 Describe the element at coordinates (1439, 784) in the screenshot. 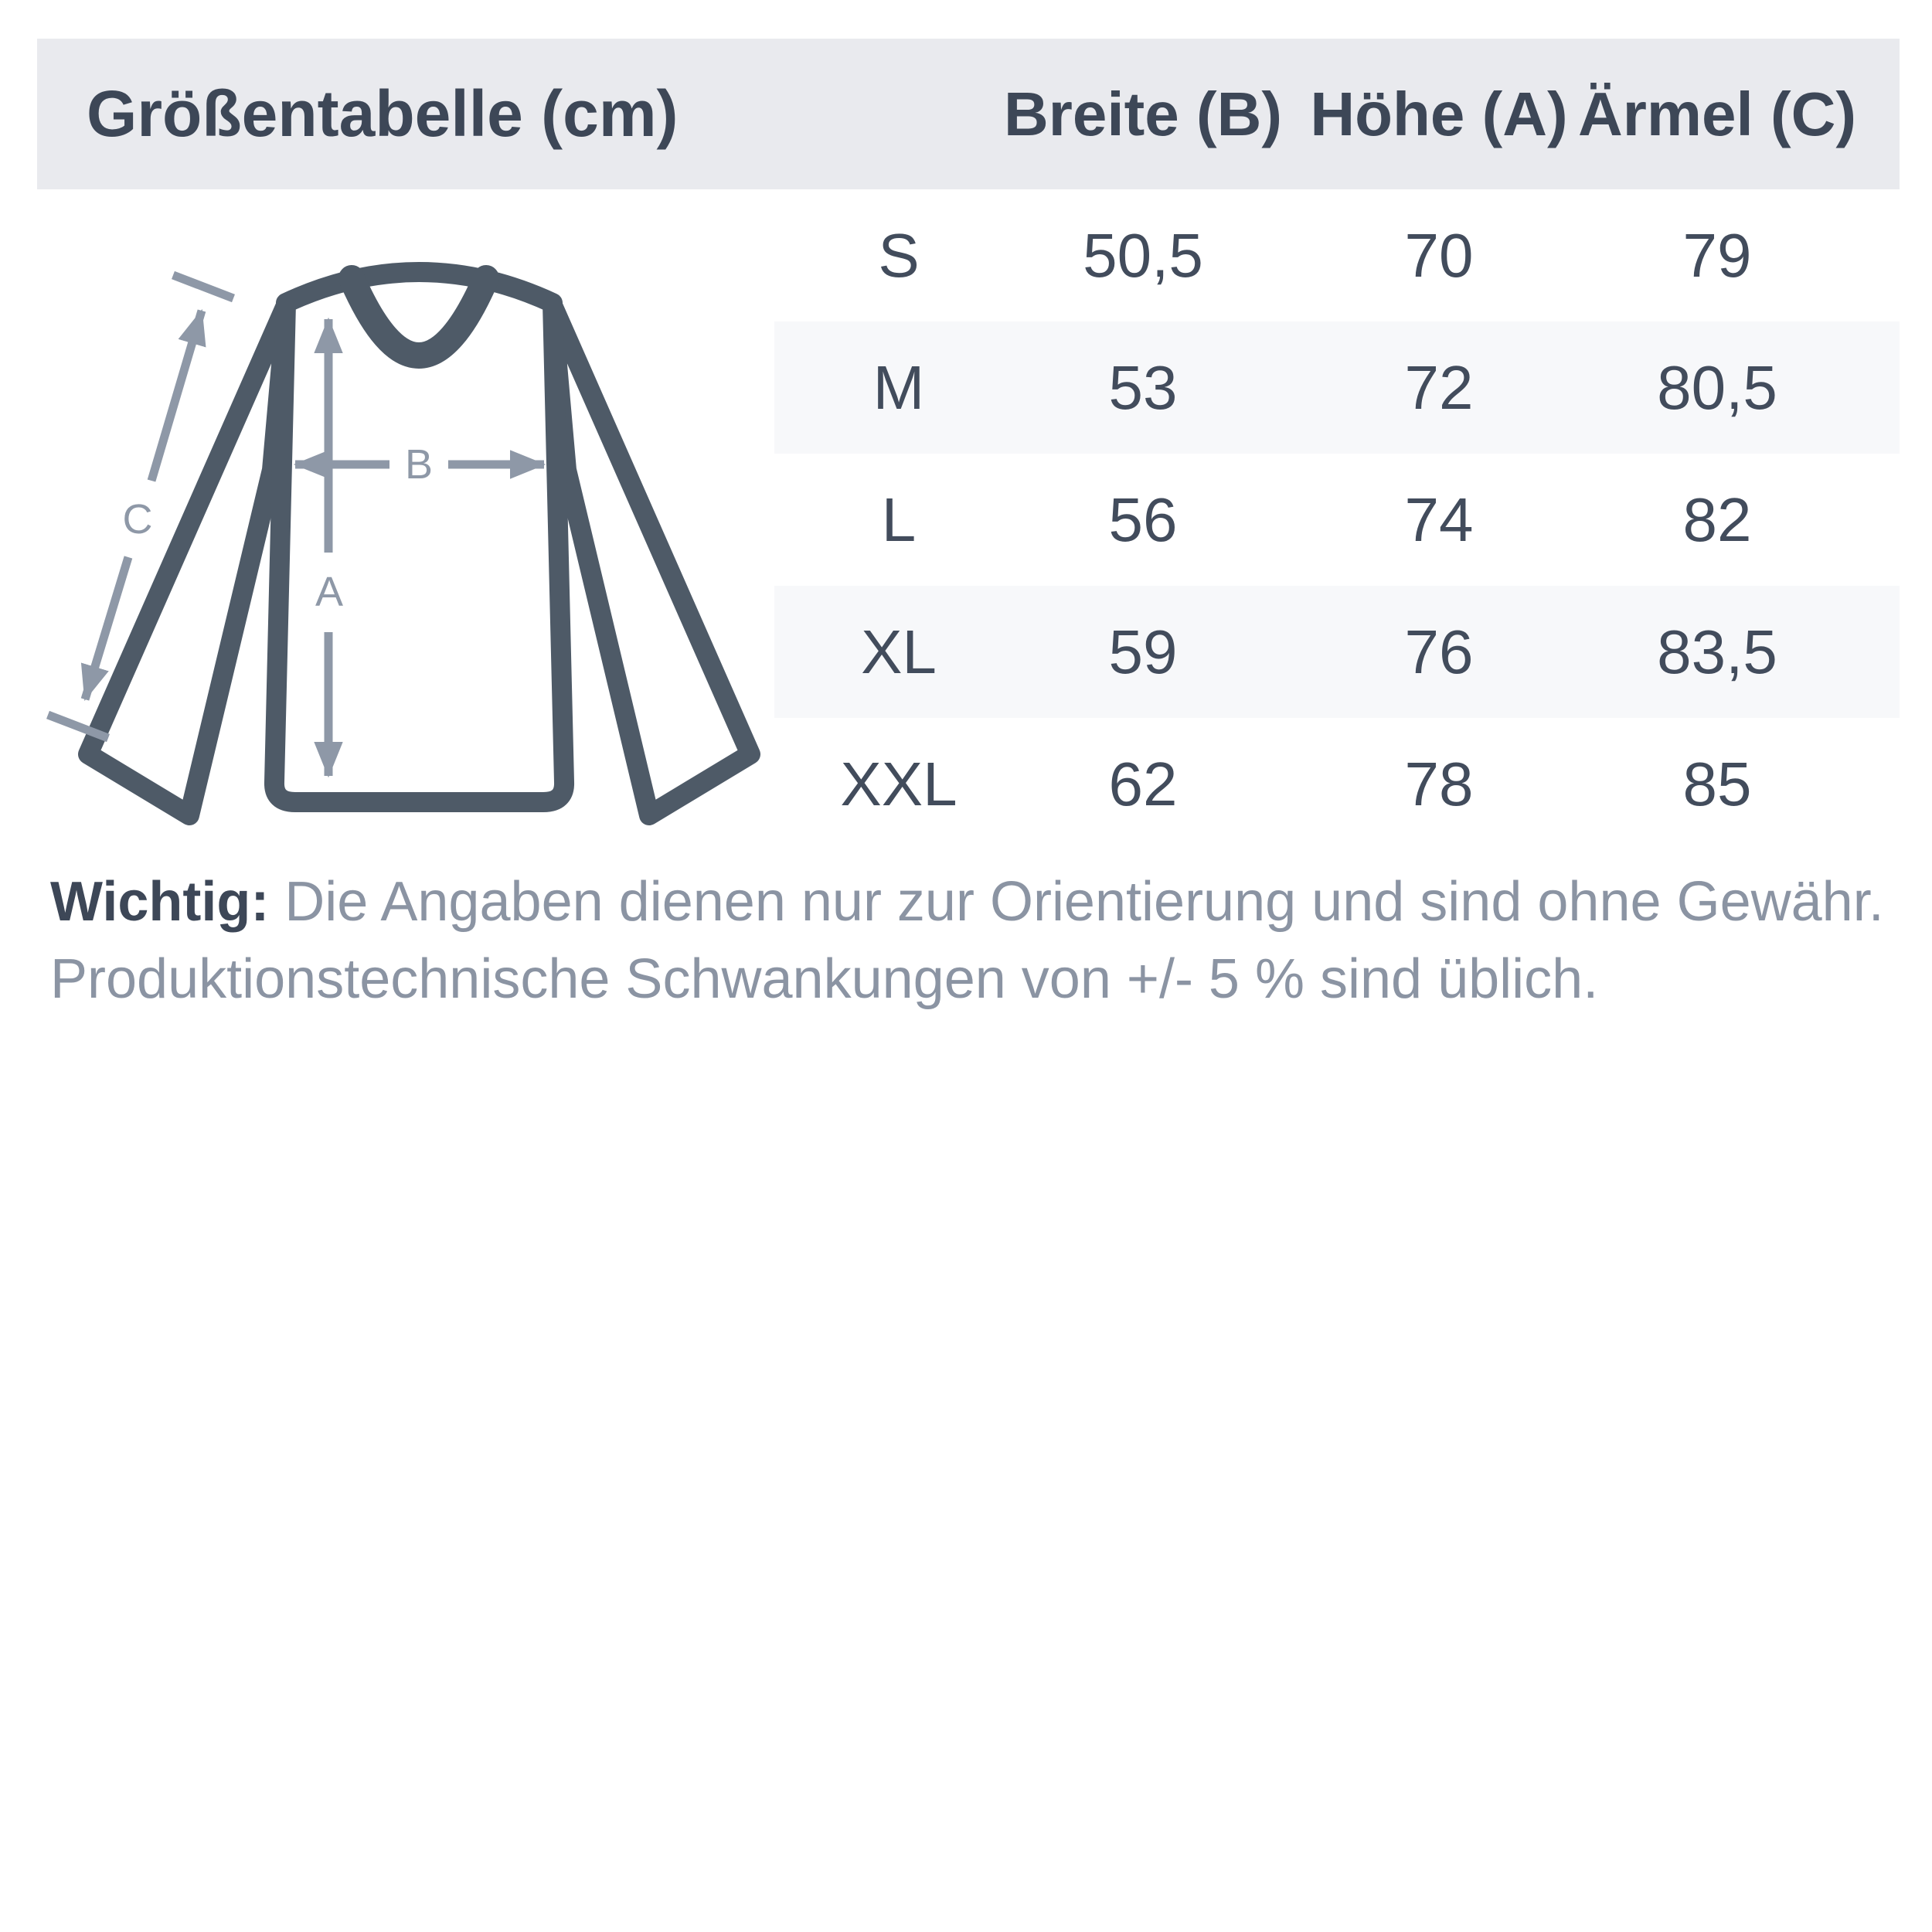

I see `hoehe-value: 78` at that location.